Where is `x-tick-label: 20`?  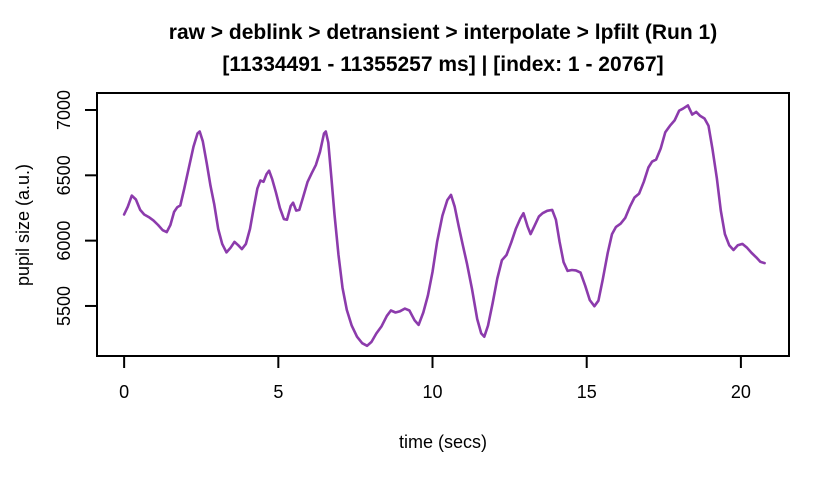 x-tick-label: 20 is located at coordinates (741, 392).